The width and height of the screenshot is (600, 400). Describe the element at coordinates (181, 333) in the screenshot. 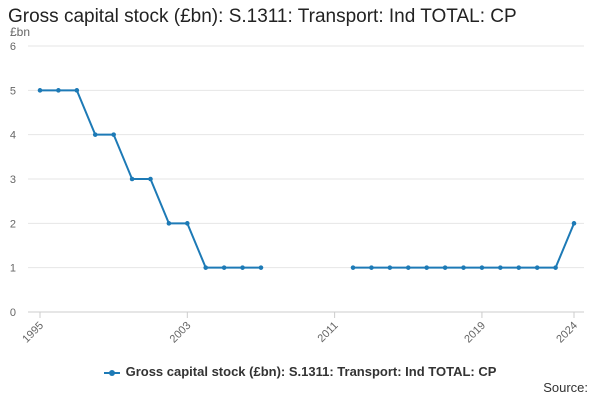

I see `x-tick-label: 2003` at that location.